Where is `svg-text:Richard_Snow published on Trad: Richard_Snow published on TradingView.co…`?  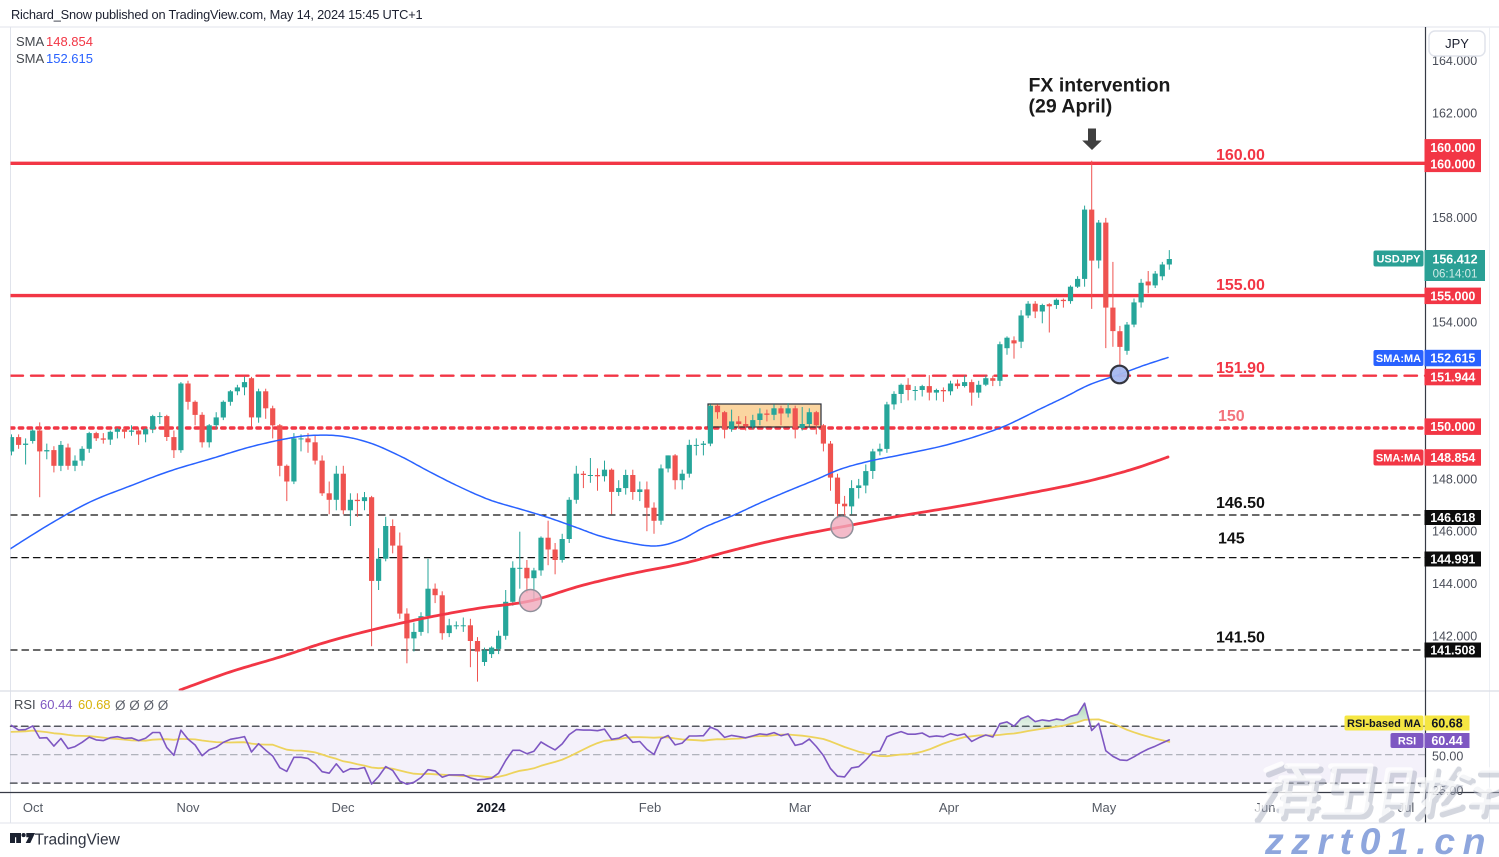 svg-text:Richard_Snow published on Trad: Richard_Snow published on TradingView.co… is located at coordinates (216, 14).